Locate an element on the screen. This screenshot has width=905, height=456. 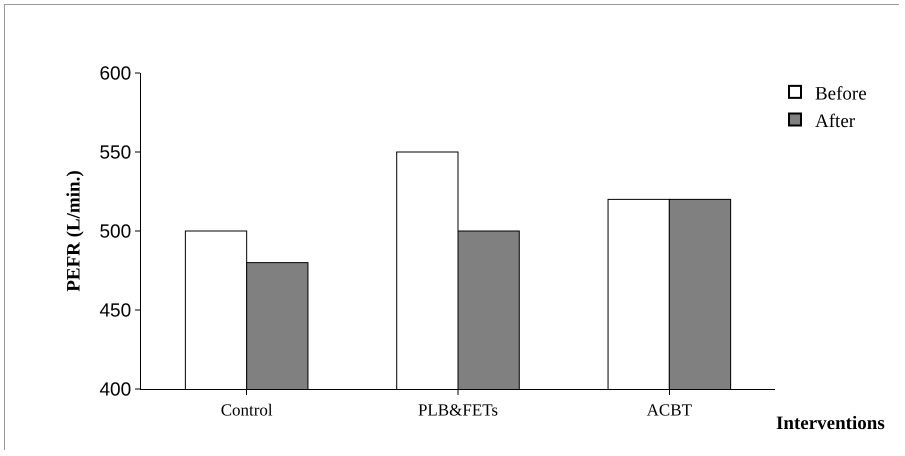
x-axis-title: Interventions is located at coordinates (830, 423).